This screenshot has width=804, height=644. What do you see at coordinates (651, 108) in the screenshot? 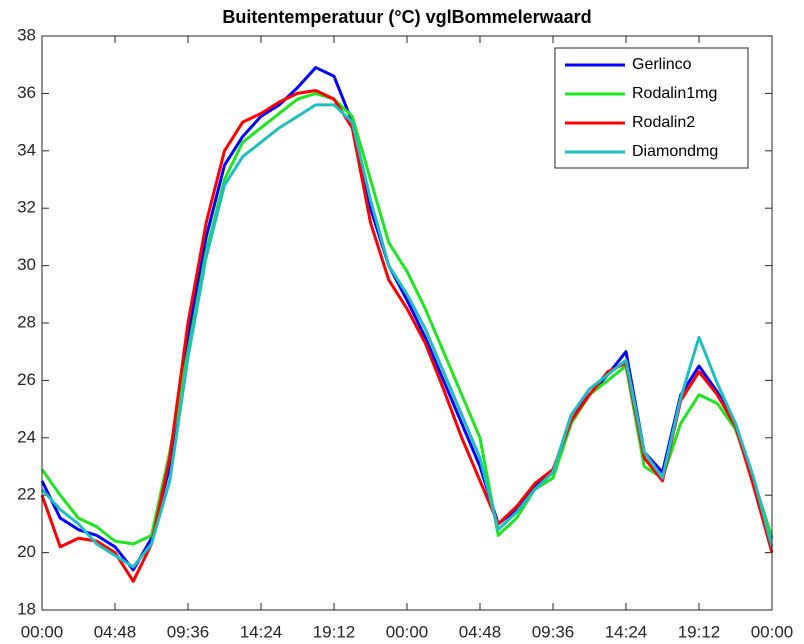
I see `legend-box` at bounding box center [651, 108].